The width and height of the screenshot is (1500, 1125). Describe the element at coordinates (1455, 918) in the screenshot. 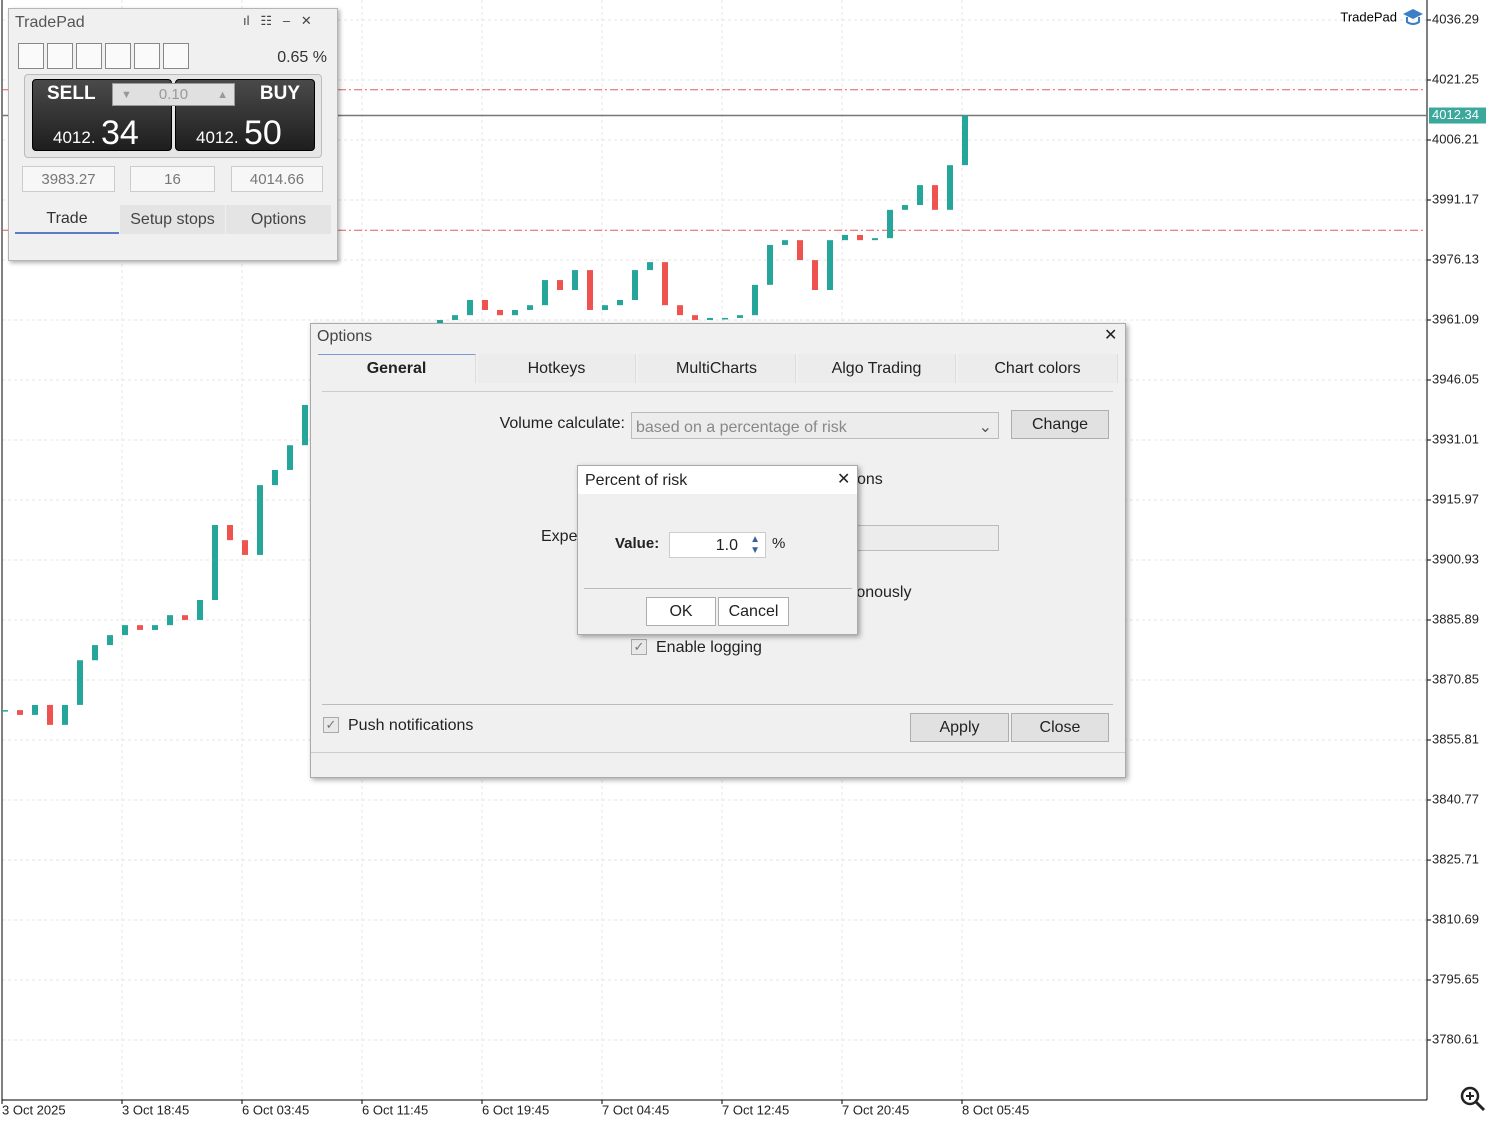

I see `y-tick-label: 3810.69` at that location.